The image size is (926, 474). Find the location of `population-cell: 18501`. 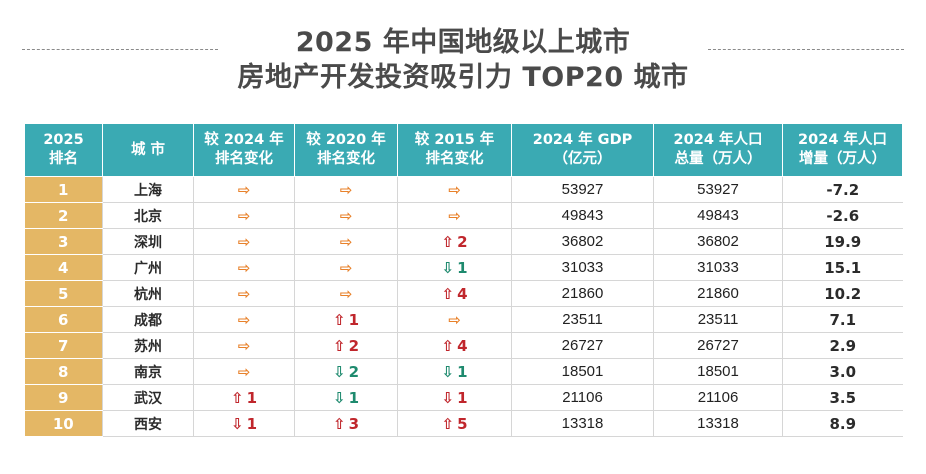

population-cell: 18501 is located at coordinates (718, 371).